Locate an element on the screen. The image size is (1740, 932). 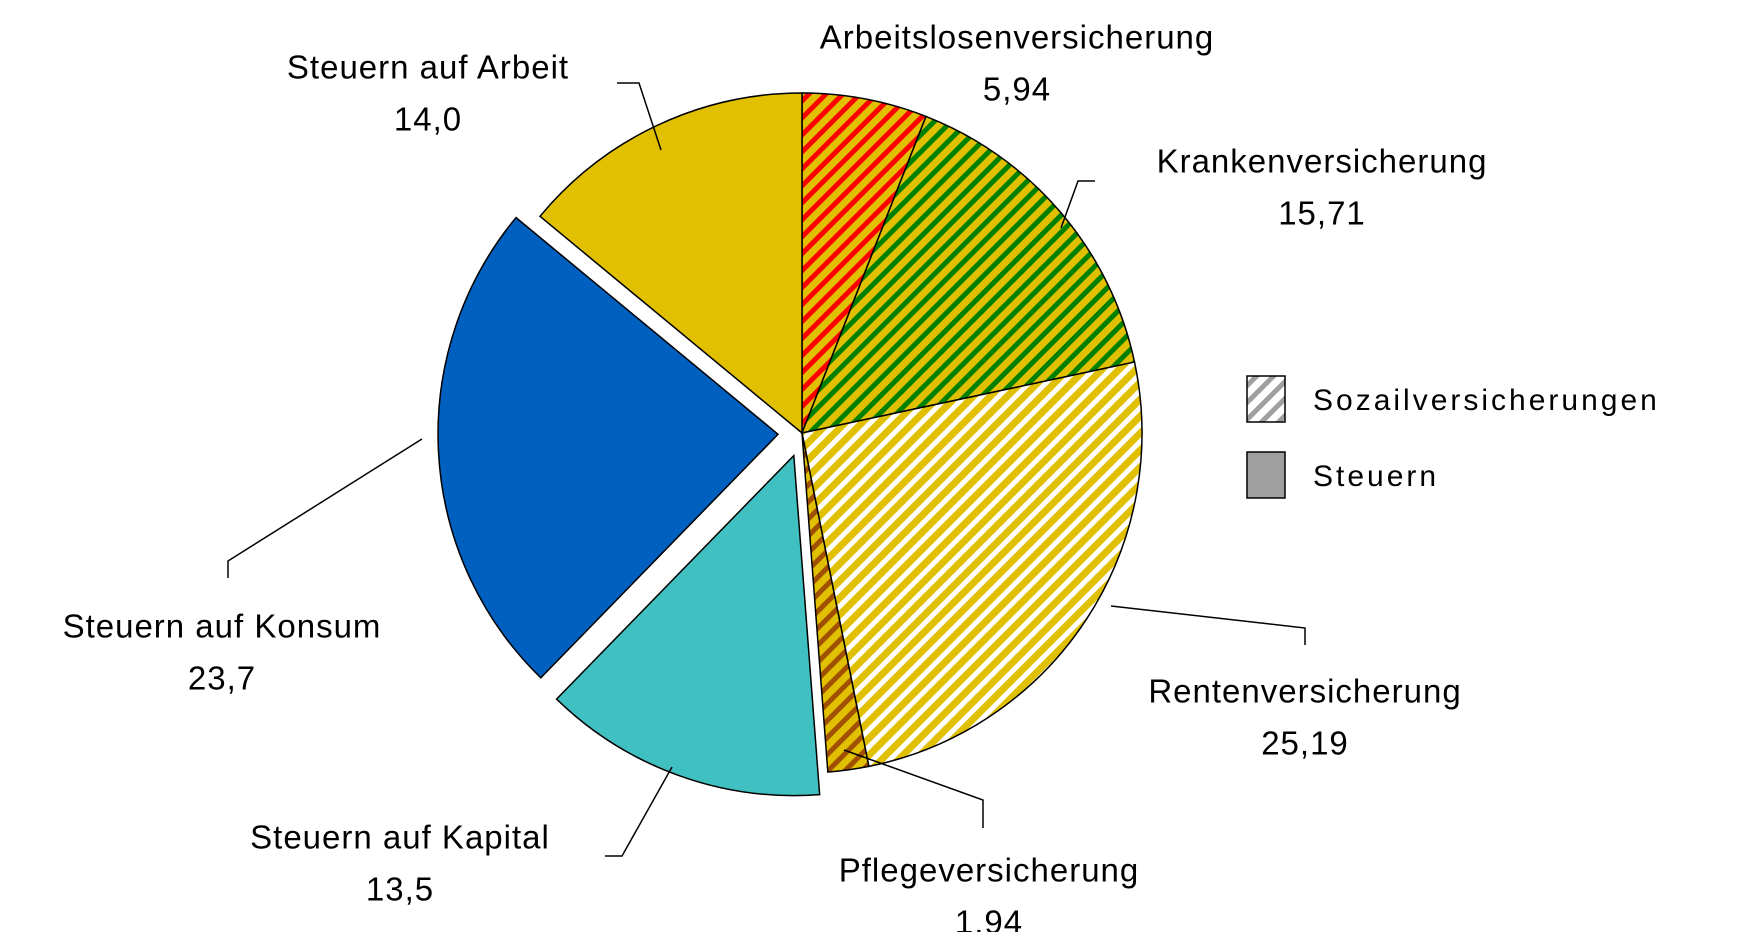
slice-value-label: 23,7 is located at coordinates (222, 678).